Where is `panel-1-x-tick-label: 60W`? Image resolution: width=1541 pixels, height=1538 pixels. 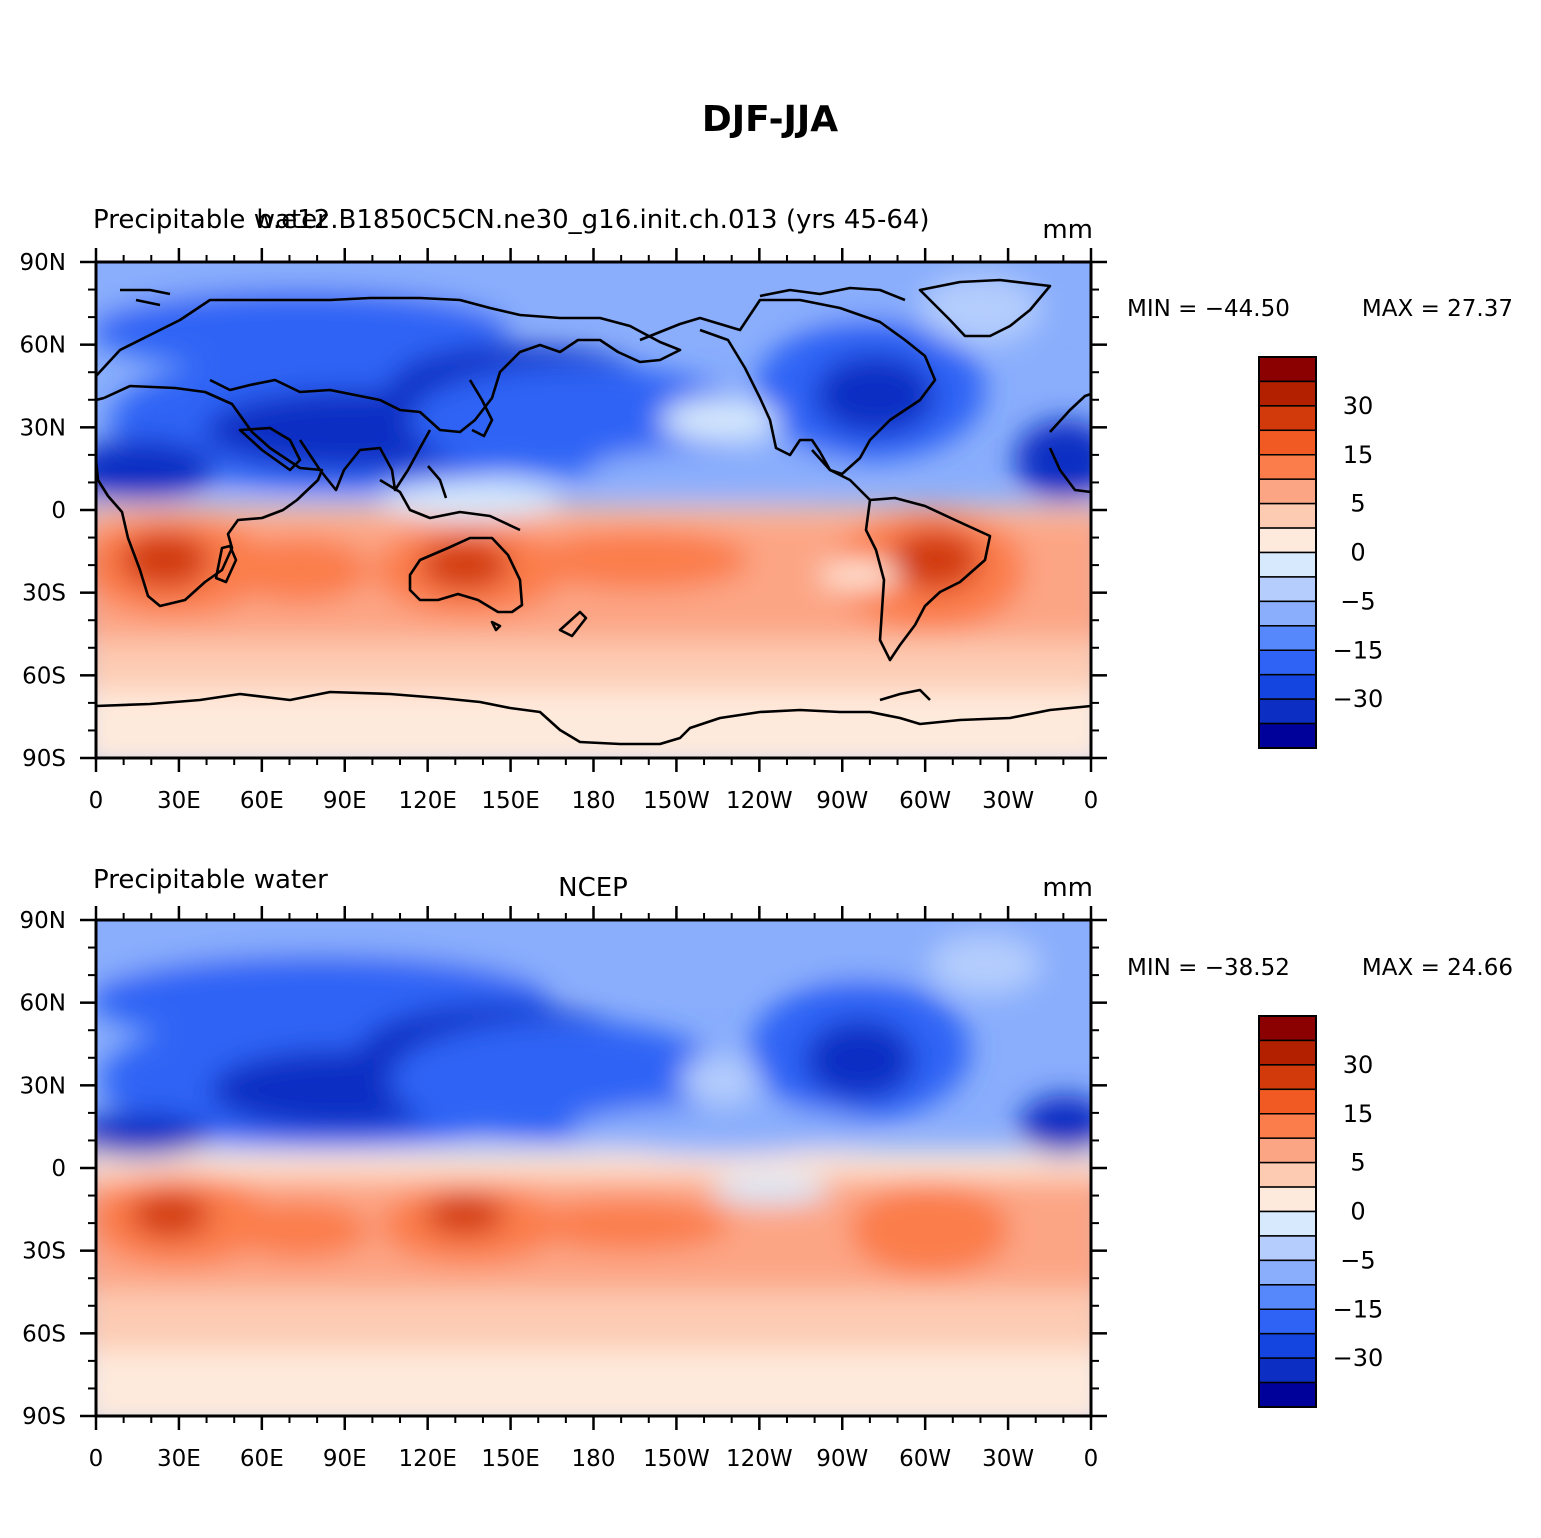 panel-1-x-tick-label: 60W is located at coordinates (925, 801).